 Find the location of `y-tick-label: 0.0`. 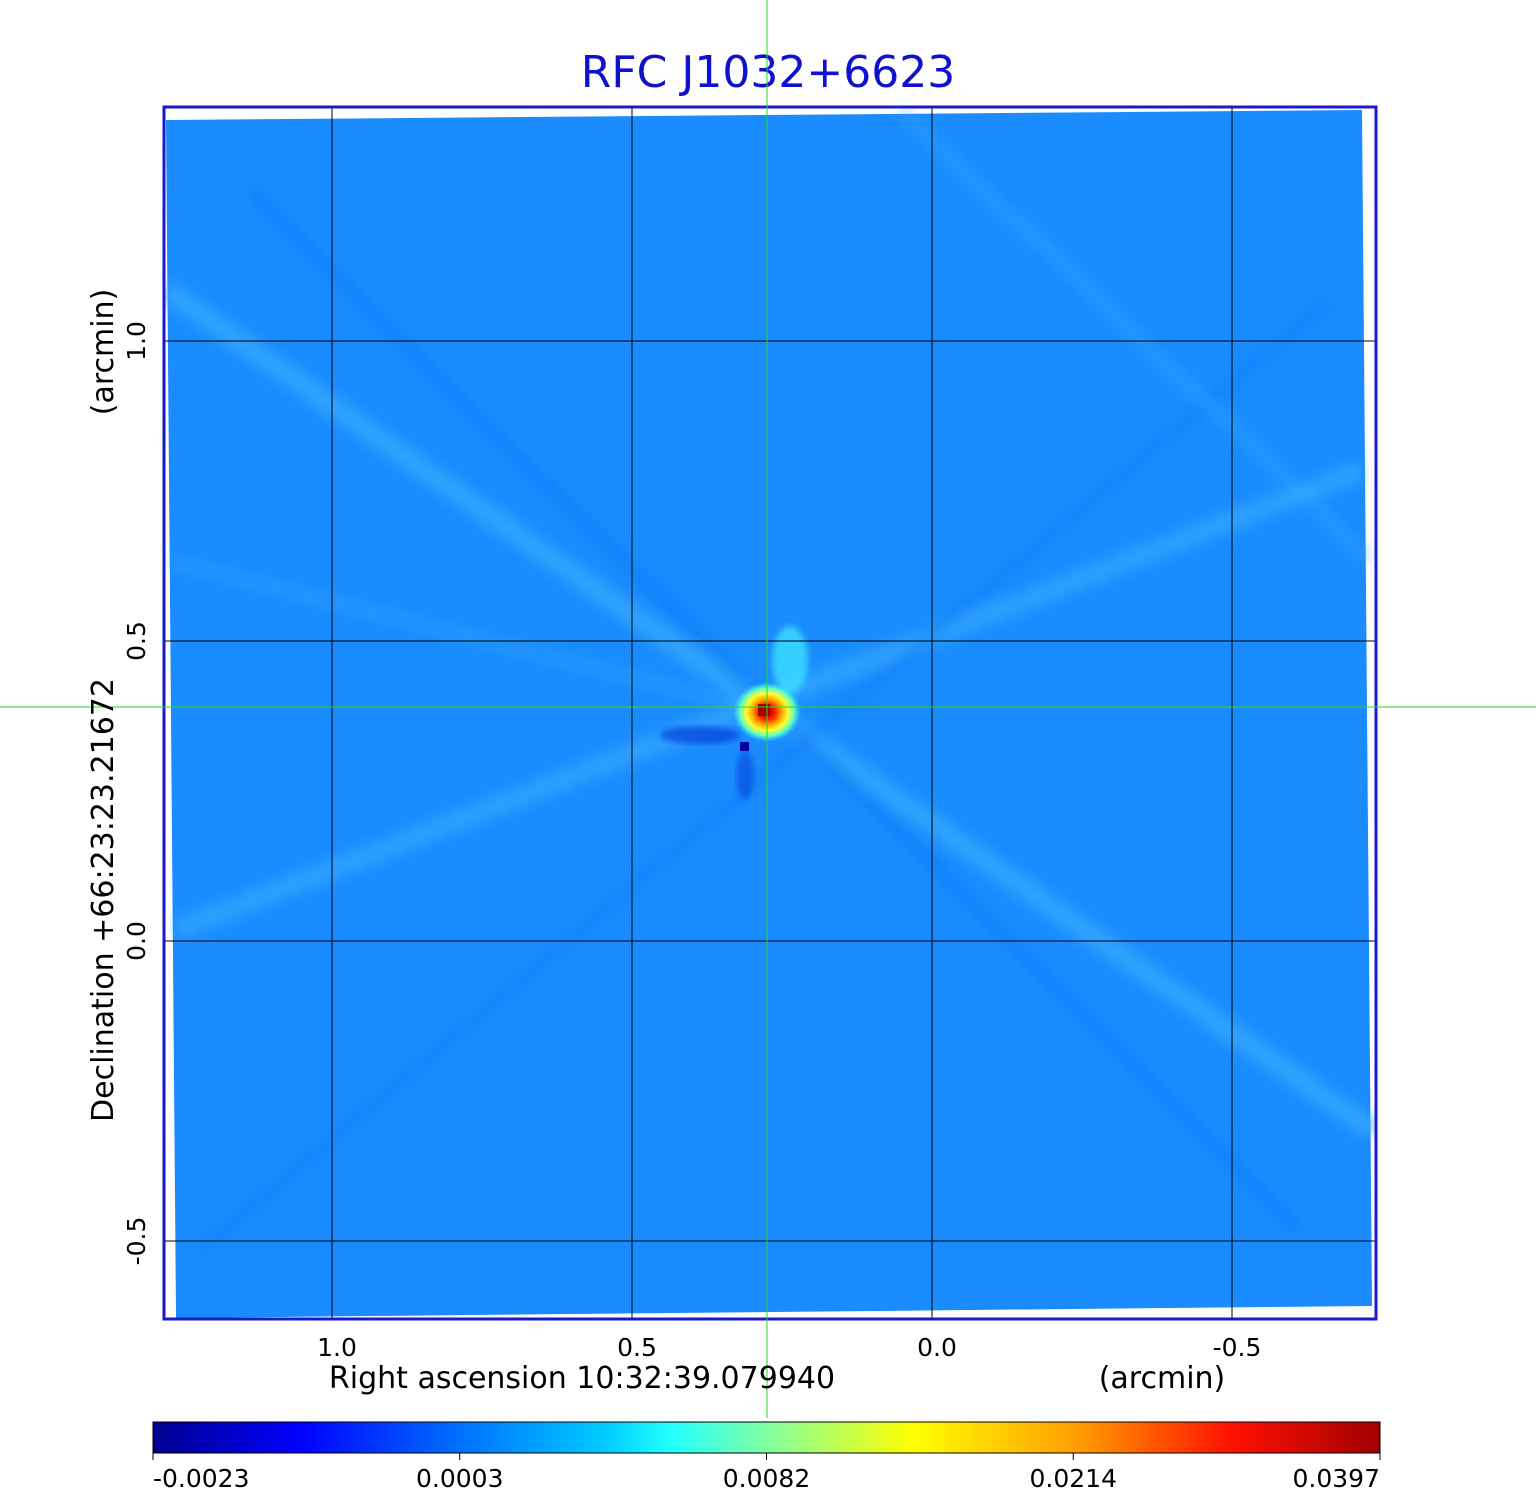

y-tick-label: 0.0 is located at coordinates (136, 941).